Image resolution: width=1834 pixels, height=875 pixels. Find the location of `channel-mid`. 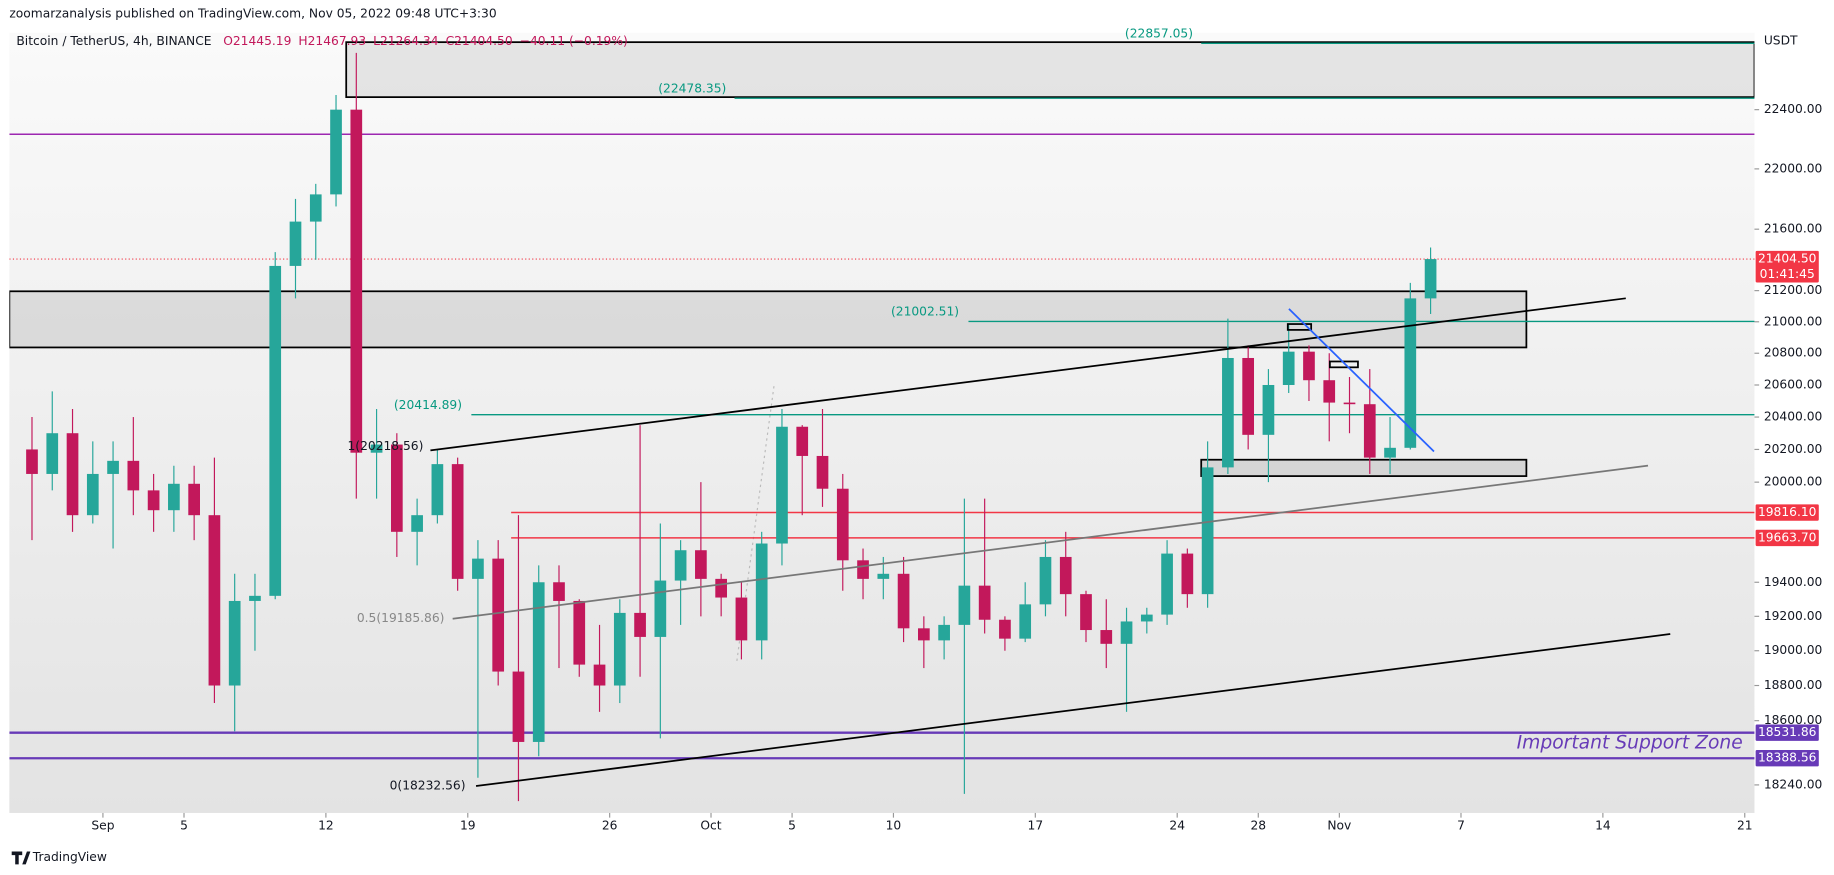

channel-mid is located at coordinates (1050, 542).